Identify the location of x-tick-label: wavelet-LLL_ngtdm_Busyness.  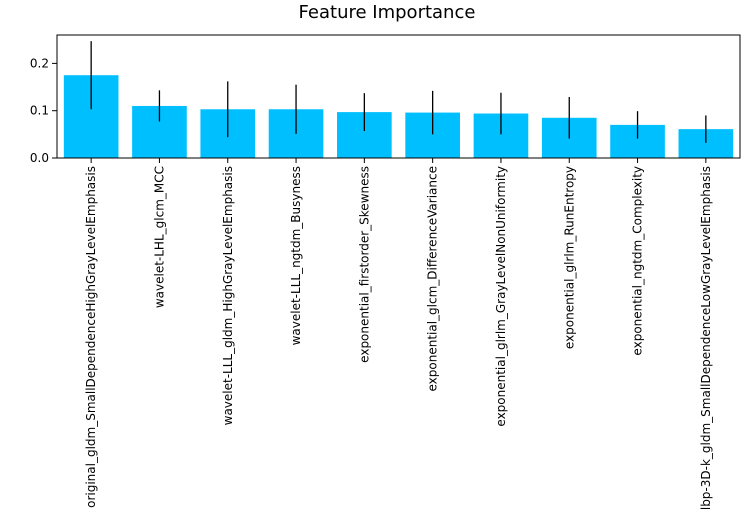
(296, 255).